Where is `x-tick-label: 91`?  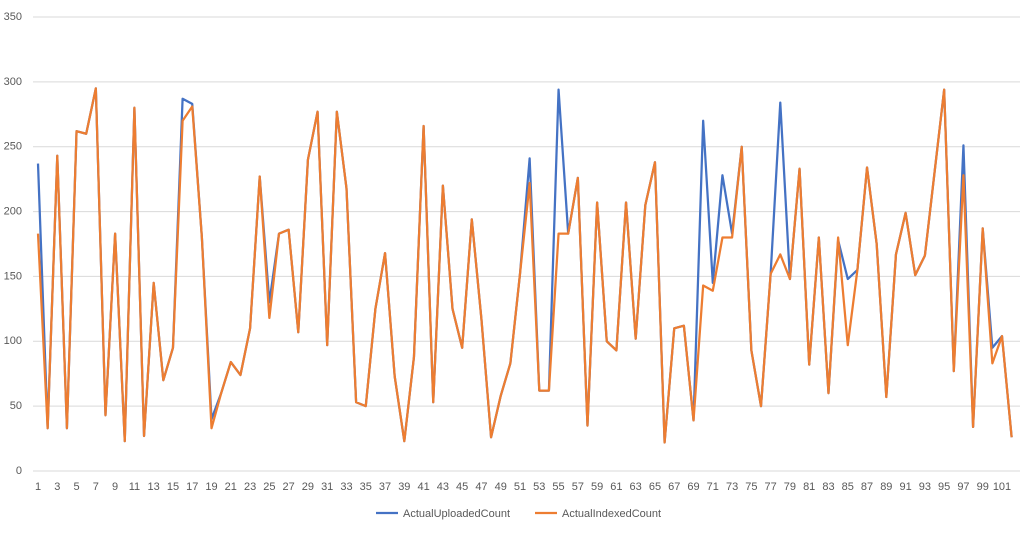 x-tick-label: 91 is located at coordinates (905, 487).